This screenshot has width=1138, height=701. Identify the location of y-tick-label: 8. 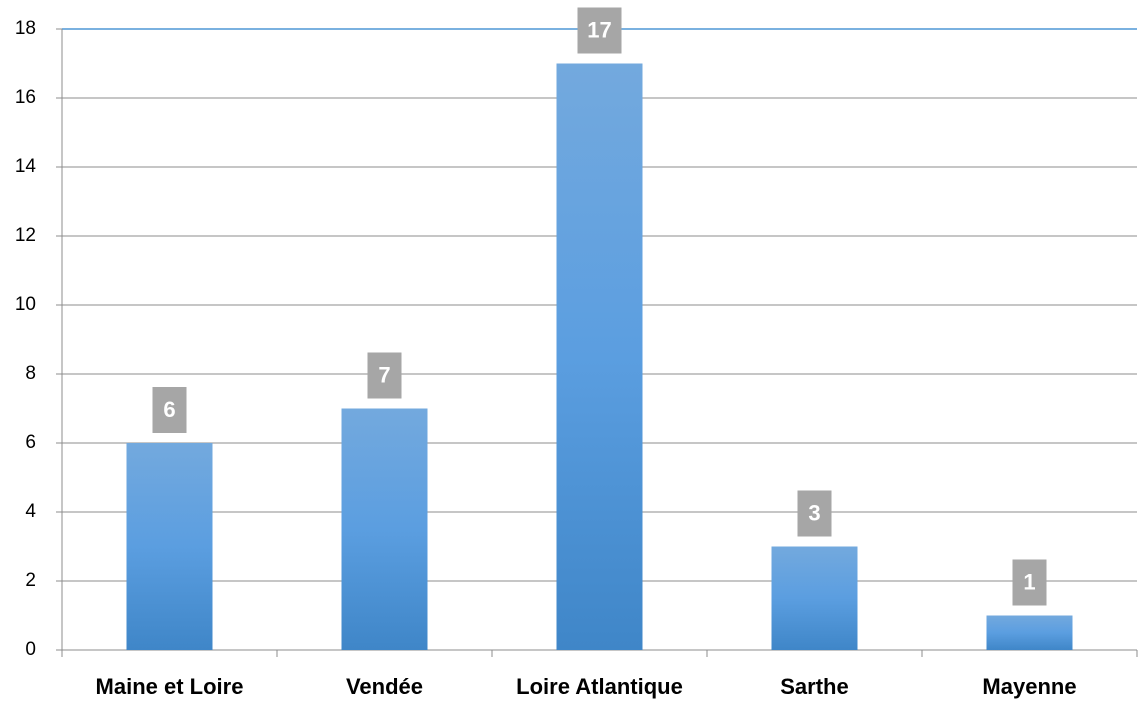
(30, 373).